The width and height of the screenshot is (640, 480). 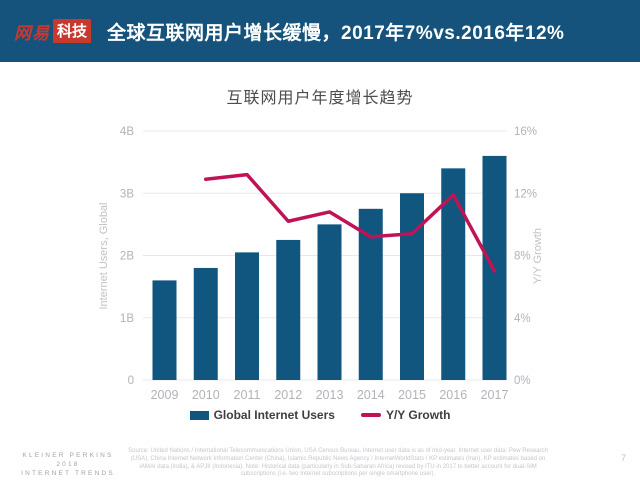 What do you see at coordinates (68, 474) in the screenshot?
I see `kp-brand-line3: INTERNET TRENDS` at bounding box center [68, 474].